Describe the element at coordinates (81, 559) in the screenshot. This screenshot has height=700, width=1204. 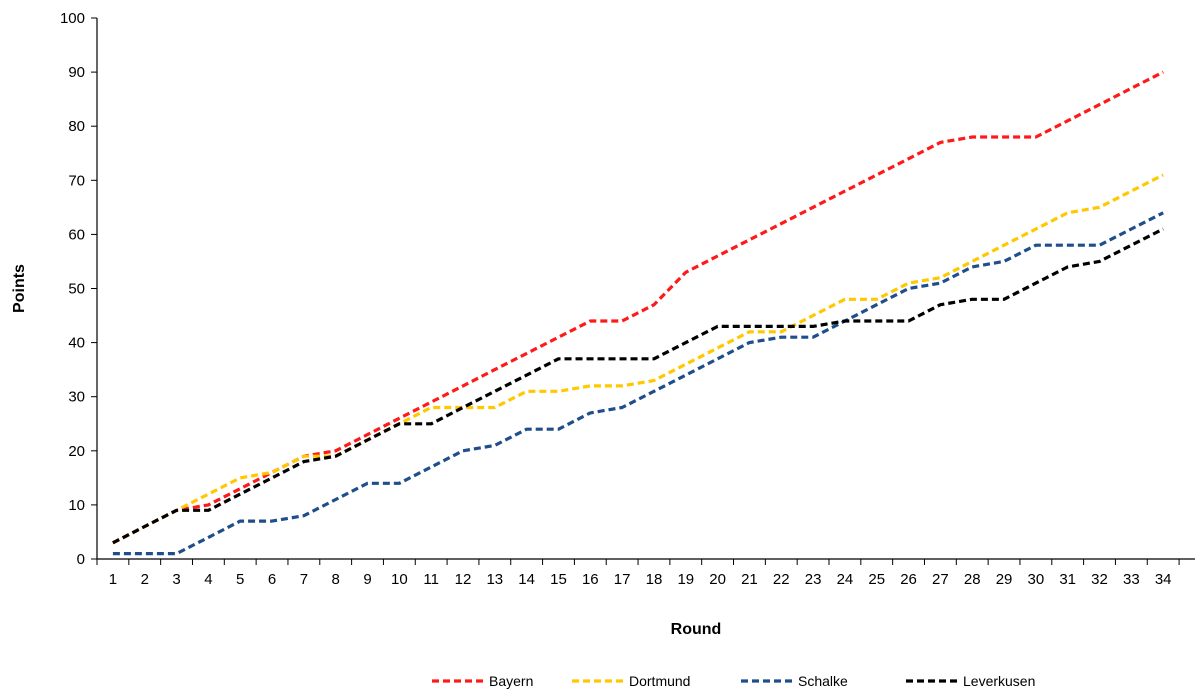
I see `y-tick-label: 0` at that location.